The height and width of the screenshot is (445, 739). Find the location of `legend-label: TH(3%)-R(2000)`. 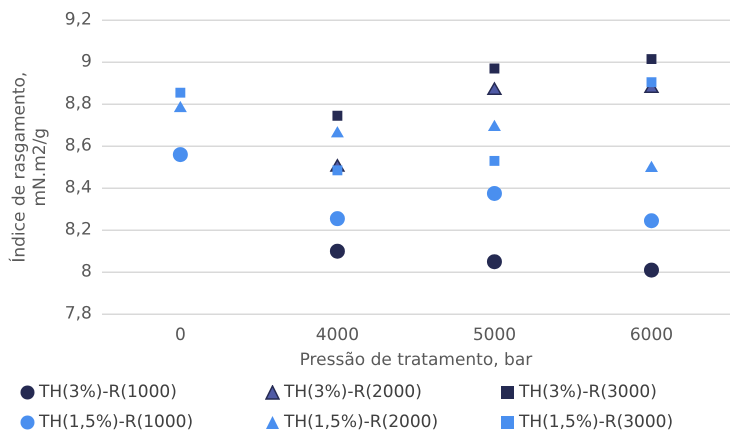

legend-label: TH(3%)-R(2000) is located at coordinates (353, 392).